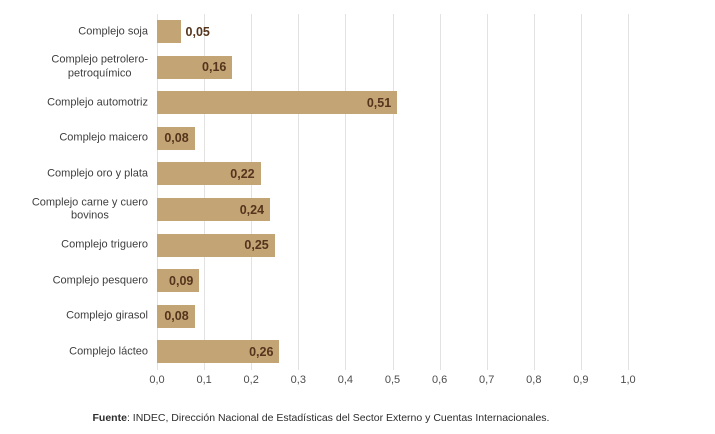 The image size is (715, 434). I want to click on category-label-text: Complejo petrolero-petroquímico, so click(99, 66).